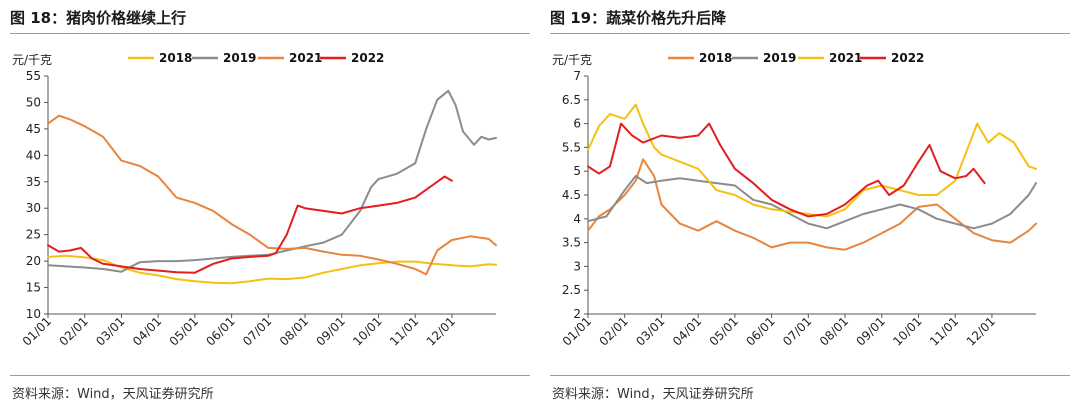  I want to click on y-tick-label: 4.5, so click(571, 195).